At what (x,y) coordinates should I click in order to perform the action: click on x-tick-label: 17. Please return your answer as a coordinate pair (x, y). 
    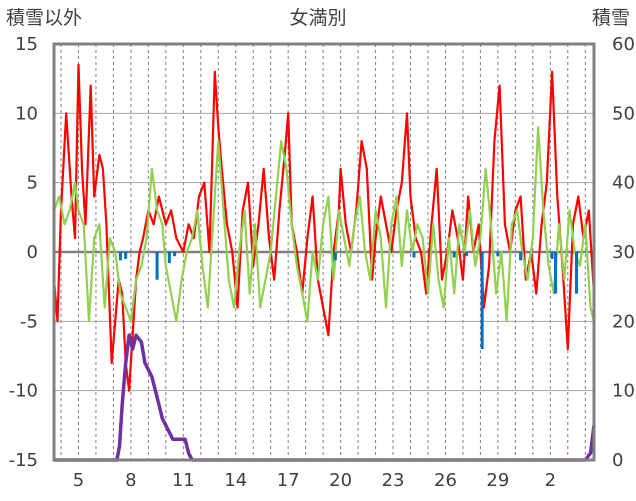
    Looking at the image, I should click on (288, 480).